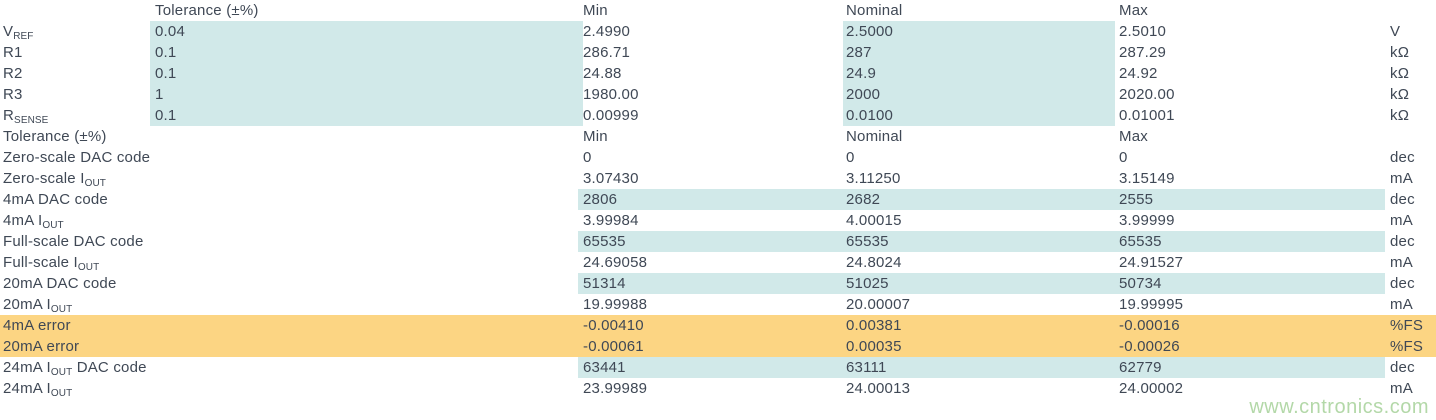 This screenshot has width=1436, height=420. What do you see at coordinates (366, 94) in the screenshot?
I see `cell-tolerance: 1` at bounding box center [366, 94].